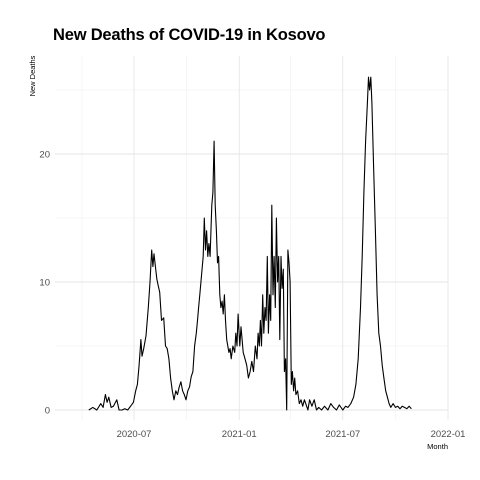 The image size is (480, 480). I want to click on y-tick-label: 10, so click(44, 283).